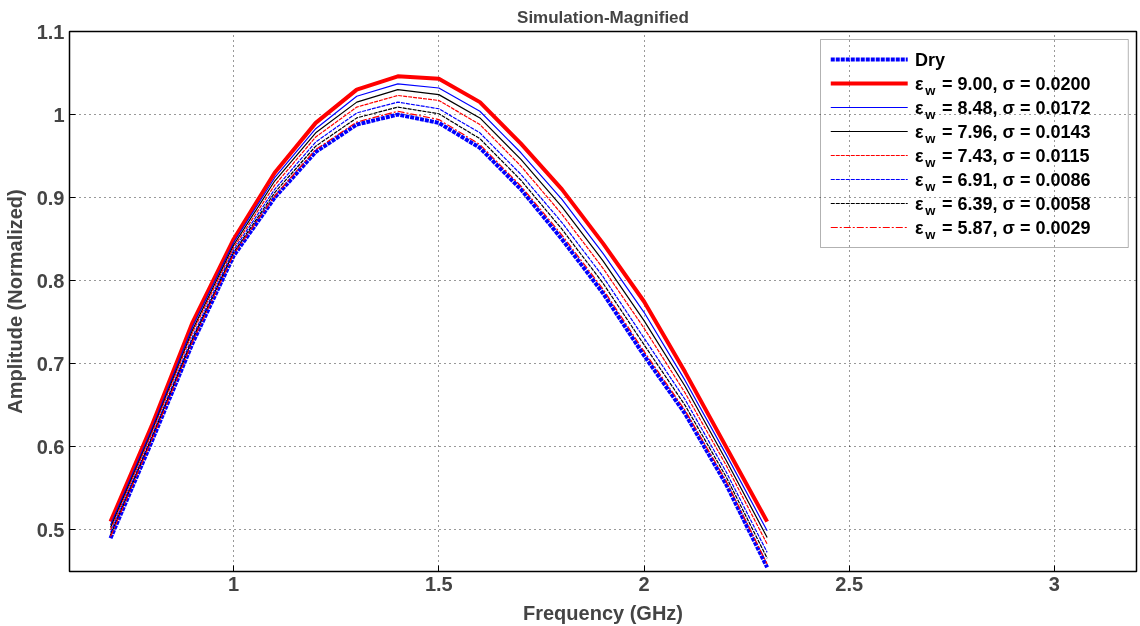 This screenshot has width=1140, height=626. What do you see at coordinates (603, 612) in the screenshot?
I see `x-axis-title: Frequency (GHz)` at bounding box center [603, 612].